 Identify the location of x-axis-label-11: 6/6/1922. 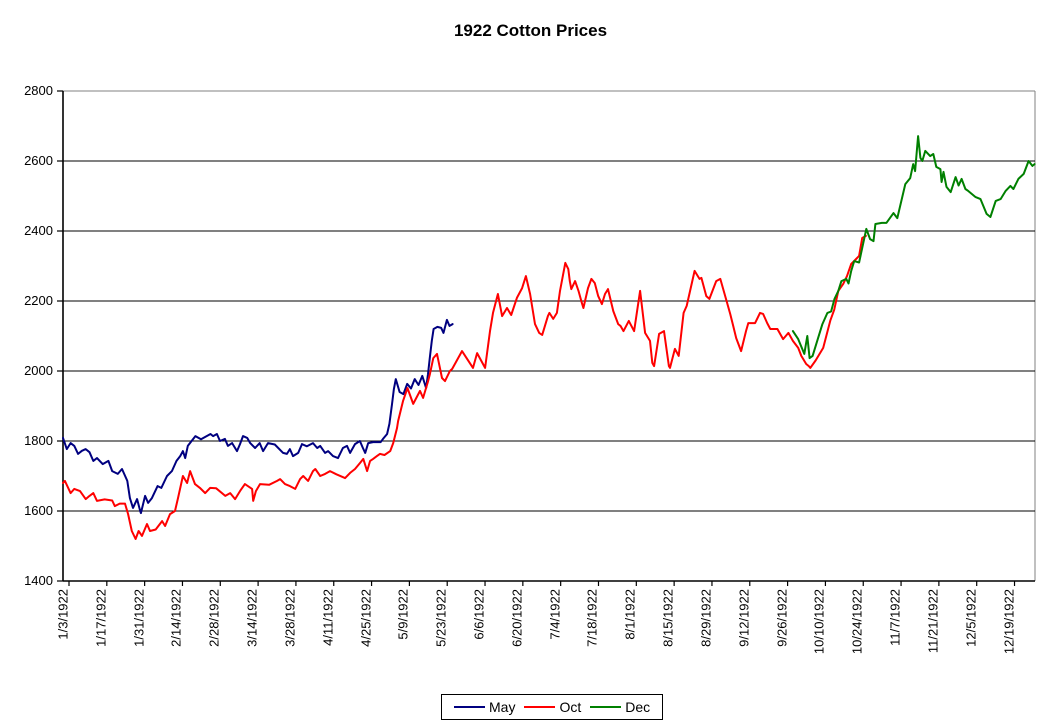
(479, 614).